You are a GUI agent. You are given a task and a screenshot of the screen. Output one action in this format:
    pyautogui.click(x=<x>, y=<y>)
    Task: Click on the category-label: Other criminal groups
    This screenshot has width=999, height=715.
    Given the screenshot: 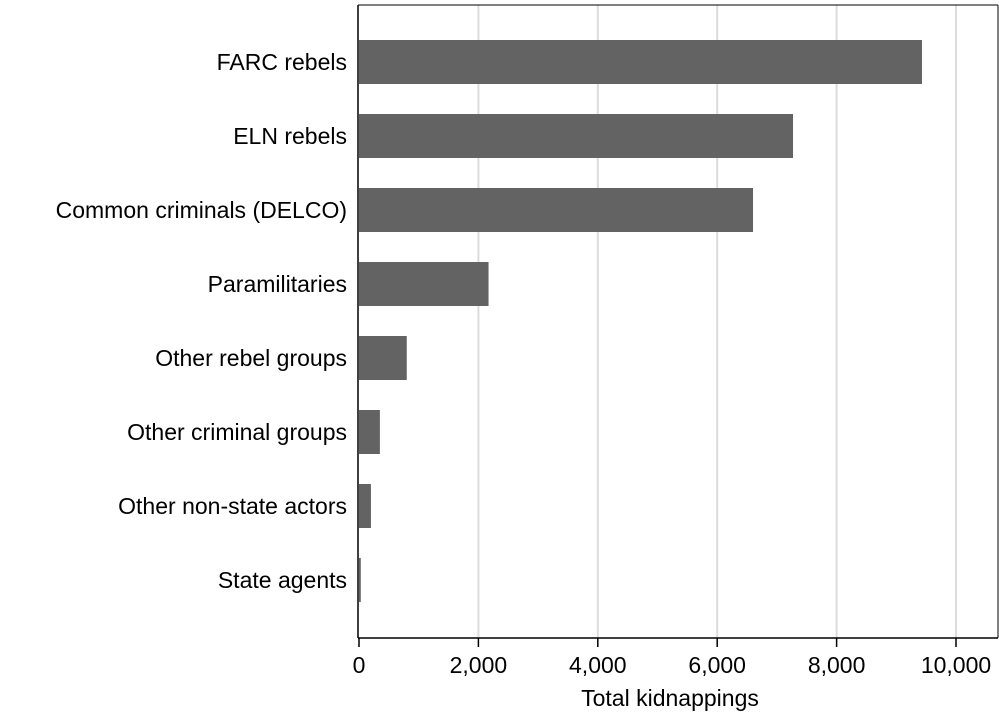 What is the action you would take?
    pyautogui.click(x=237, y=432)
    